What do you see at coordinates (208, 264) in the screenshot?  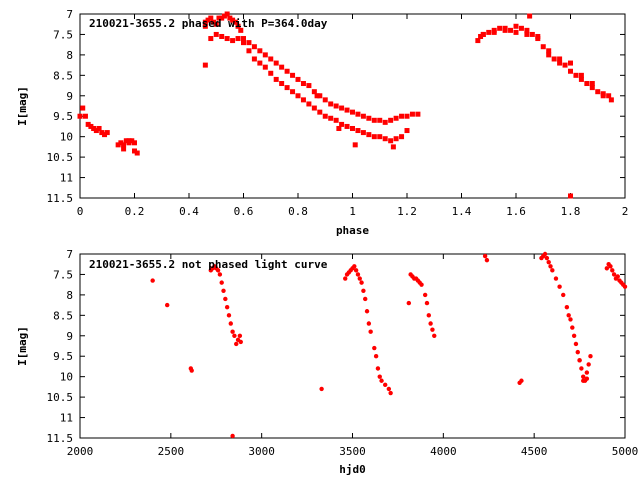 I see `chart-title: 210021-3655.2 not phased light curve` at bounding box center [208, 264].